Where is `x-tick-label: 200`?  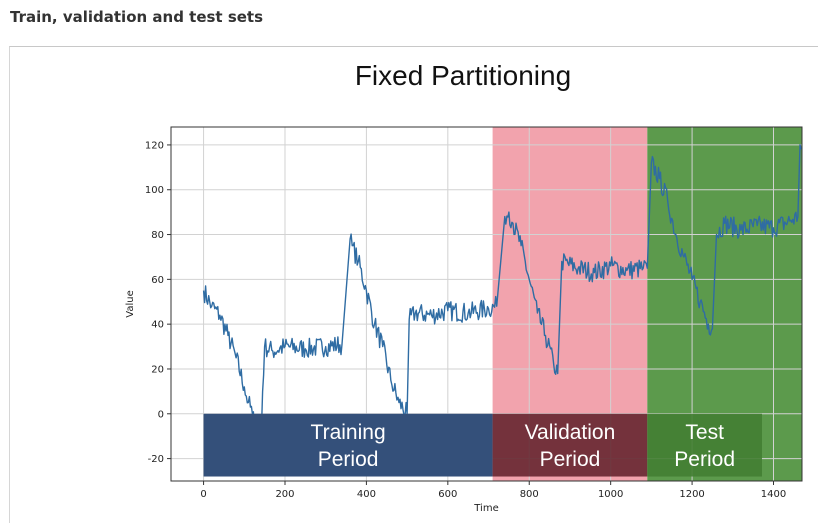 x-tick-label: 200 is located at coordinates (284, 494).